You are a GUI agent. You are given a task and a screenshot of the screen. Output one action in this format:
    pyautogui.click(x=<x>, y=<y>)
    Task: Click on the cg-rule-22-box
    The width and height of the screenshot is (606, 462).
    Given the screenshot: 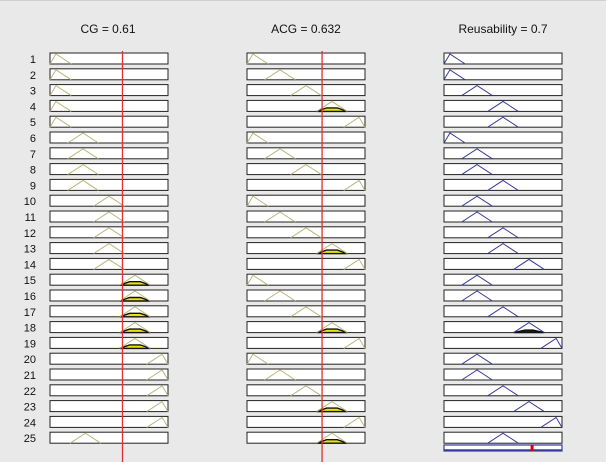 What is the action you would take?
    pyautogui.click(x=109, y=390)
    